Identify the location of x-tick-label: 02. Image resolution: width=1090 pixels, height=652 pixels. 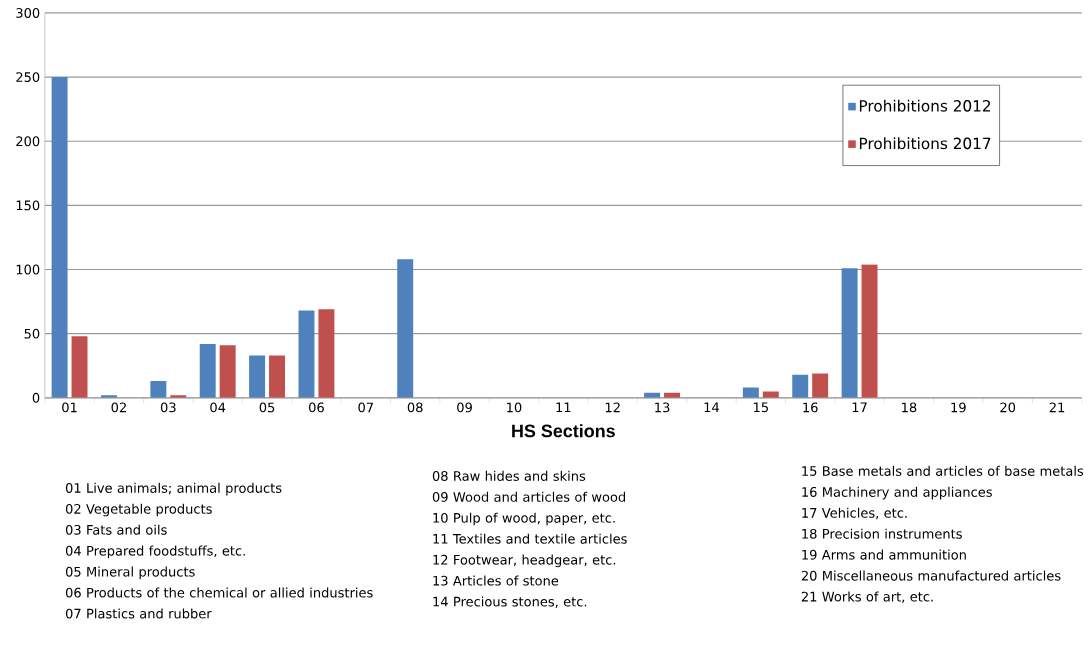
(118, 407).